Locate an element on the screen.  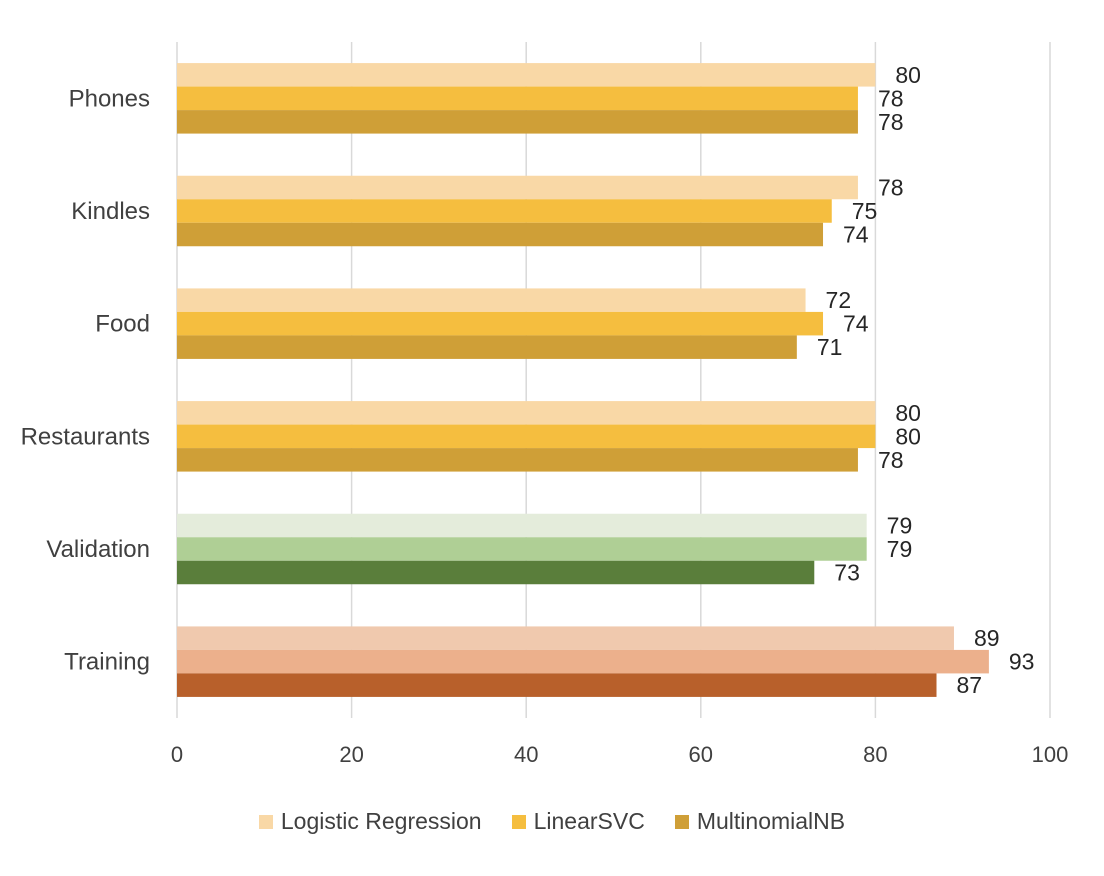
category-label: Validation is located at coordinates (98, 549).